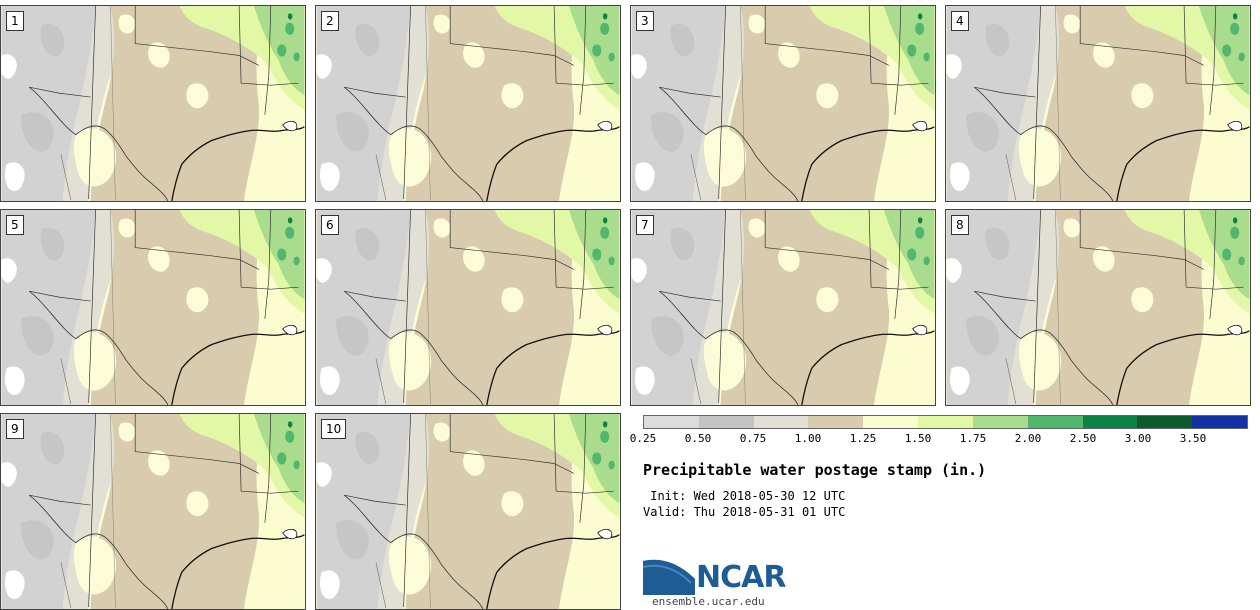 The image size is (1260, 610). Describe the element at coordinates (330, 21) in the screenshot. I see `panel-label: 2` at that location.